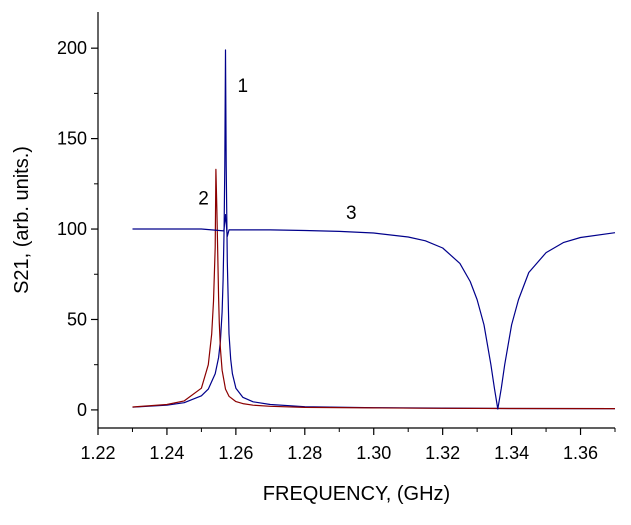 This screenshot has height=525, width=631. Describe the element at coordinates (243, 86) in the screenshot. I see `curve-label-1: 1` at that location.